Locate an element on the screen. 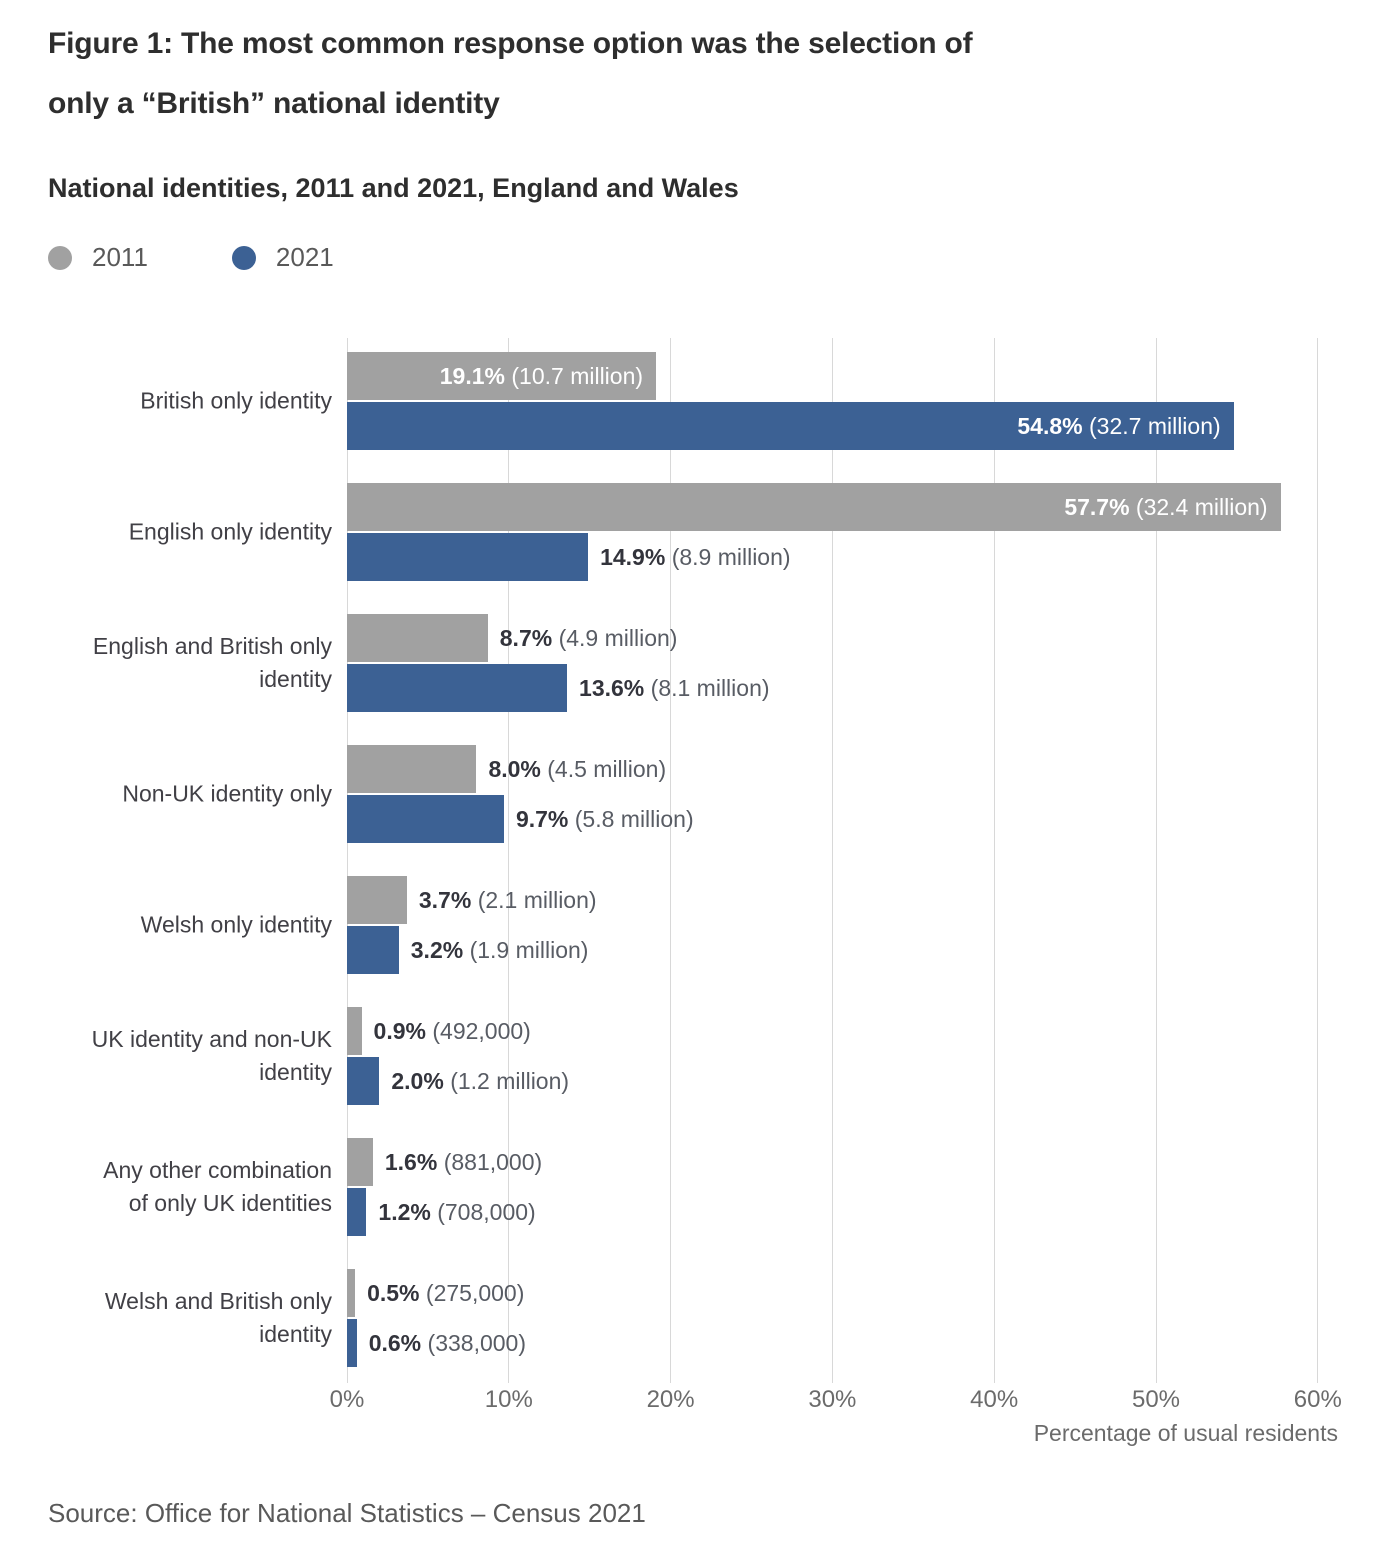 This screenshot has height=1542, width=1386. x-tick-label: 40% is located at coordinates (994, 1399).